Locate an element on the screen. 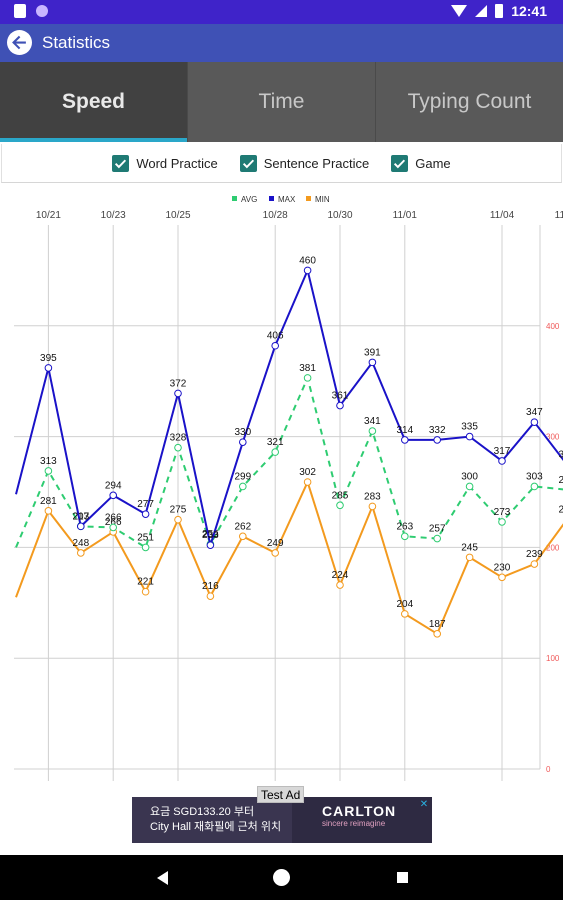 This screenshot has width=563, height=900. data-label: 204 is located at coordinates (404, 604).